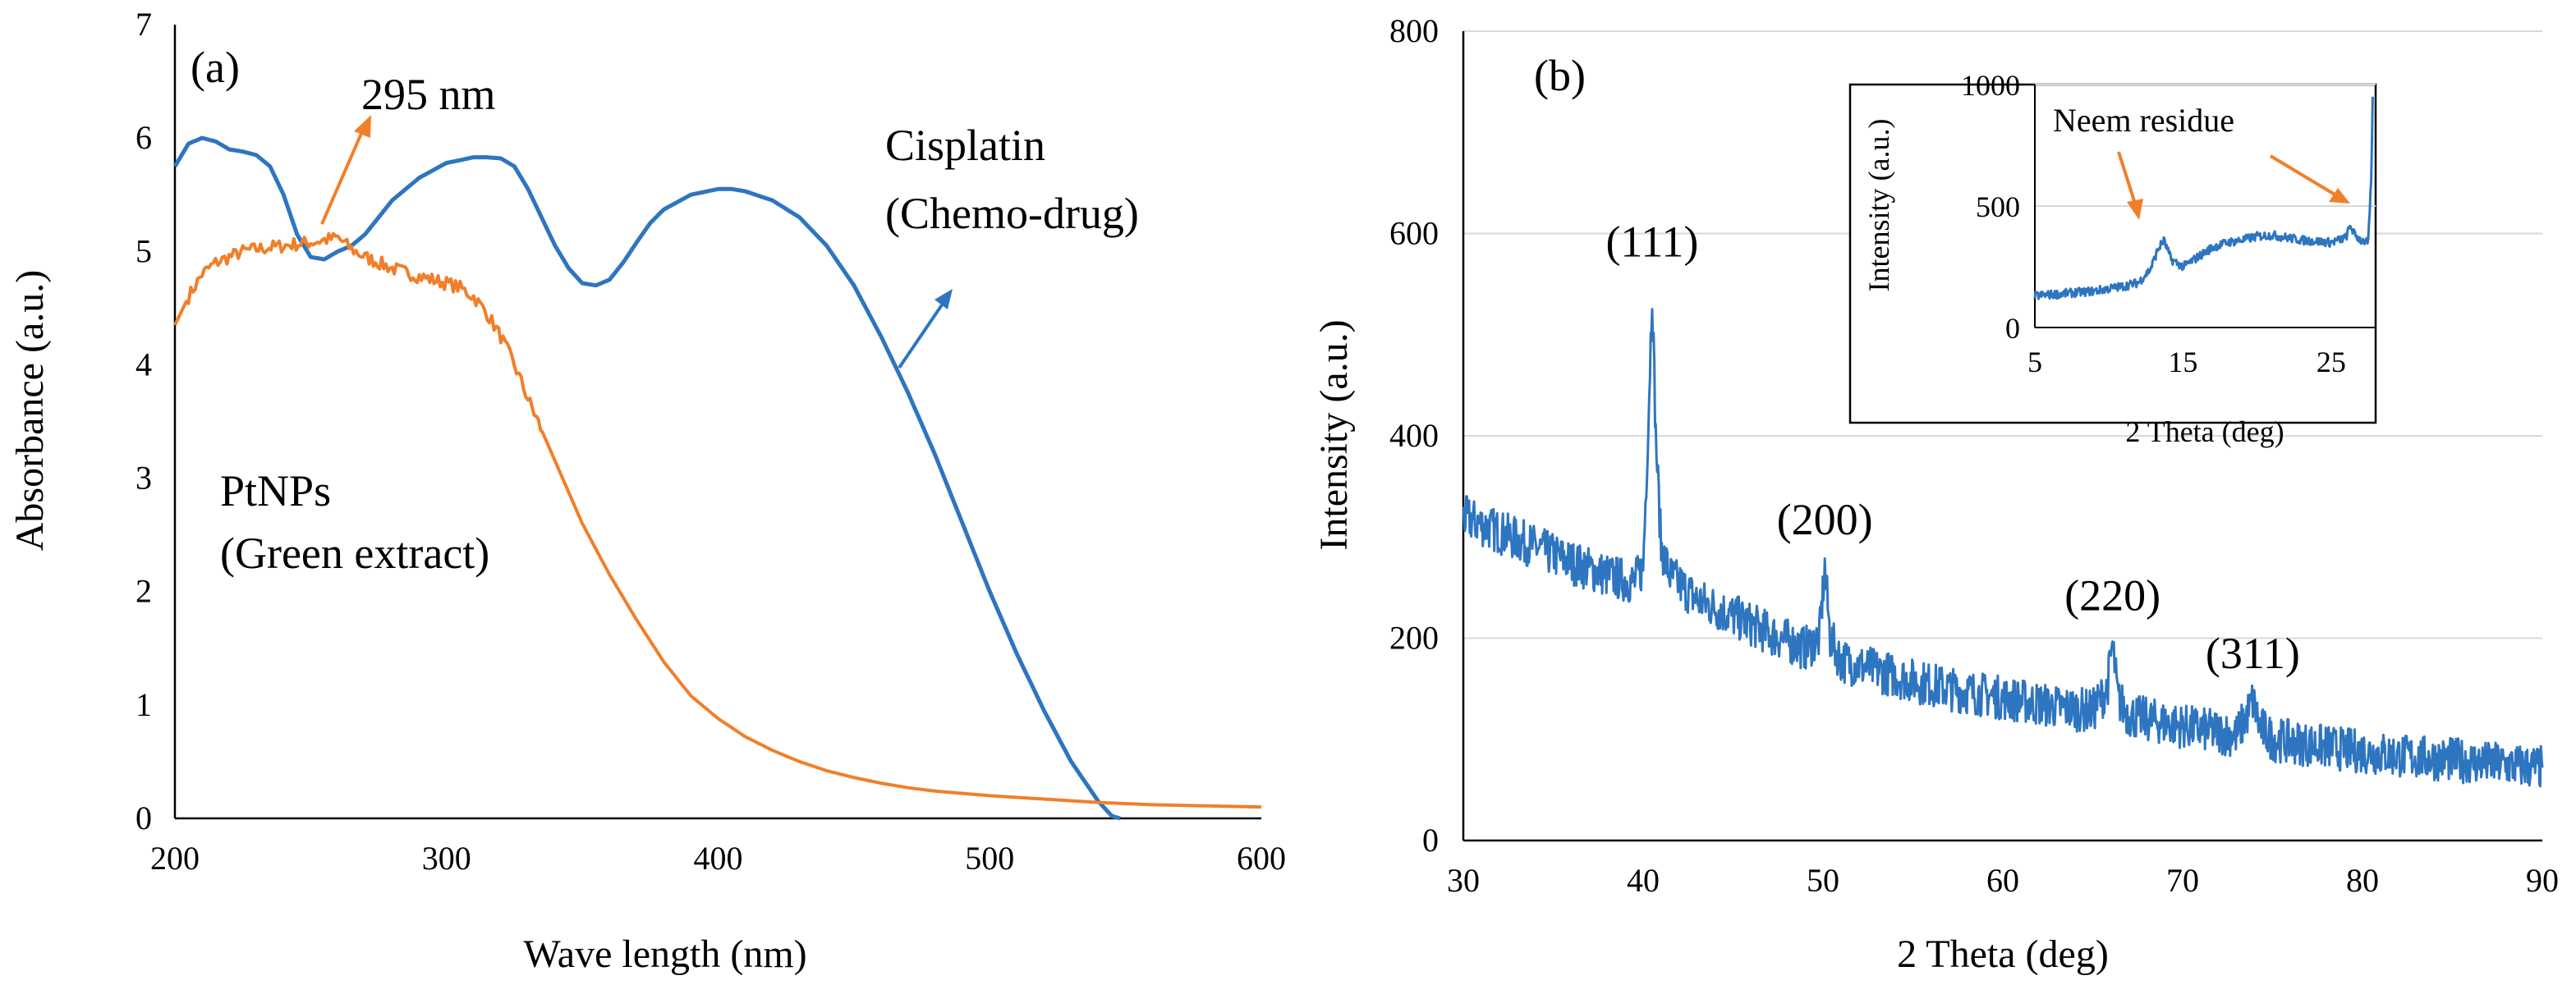 The image size is (2576, 994). I want to click on panel-a-y-axis-title: Absorbance (a.u.), so click(30, 411).